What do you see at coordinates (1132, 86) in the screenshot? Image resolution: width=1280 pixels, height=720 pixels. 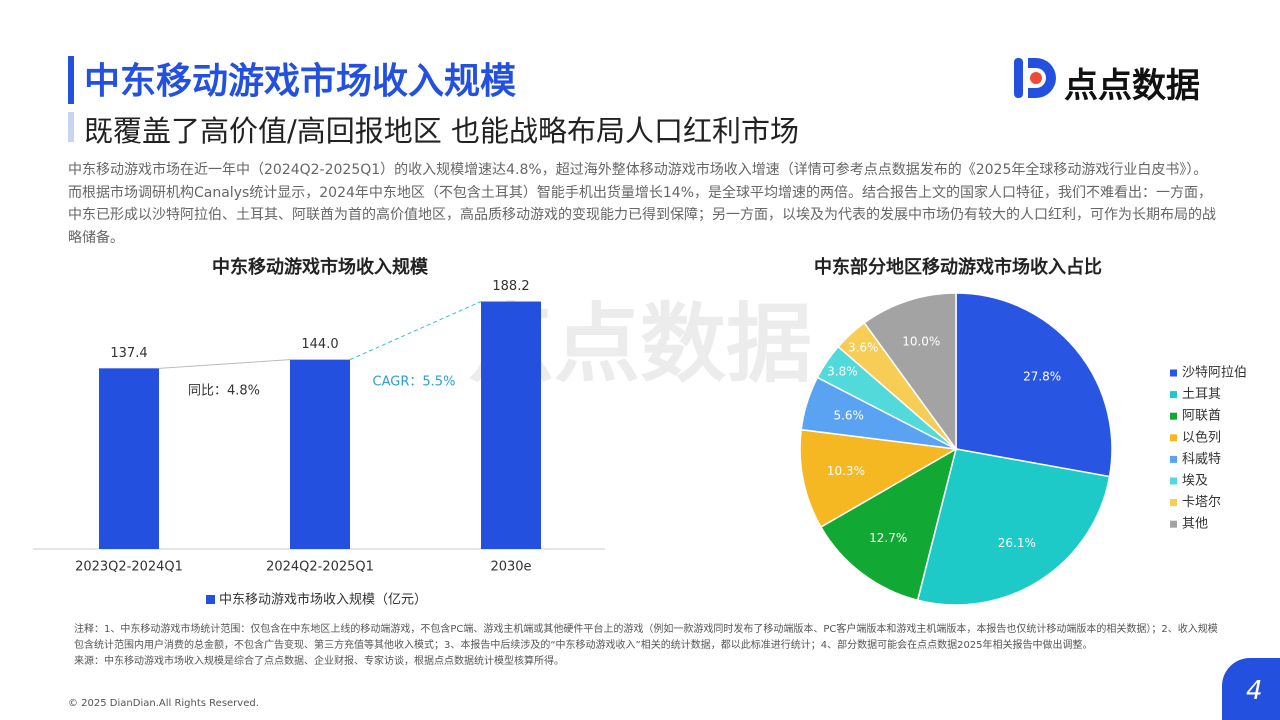 I see `logo-text: 点点数据` at bounding box center [1132, 86].